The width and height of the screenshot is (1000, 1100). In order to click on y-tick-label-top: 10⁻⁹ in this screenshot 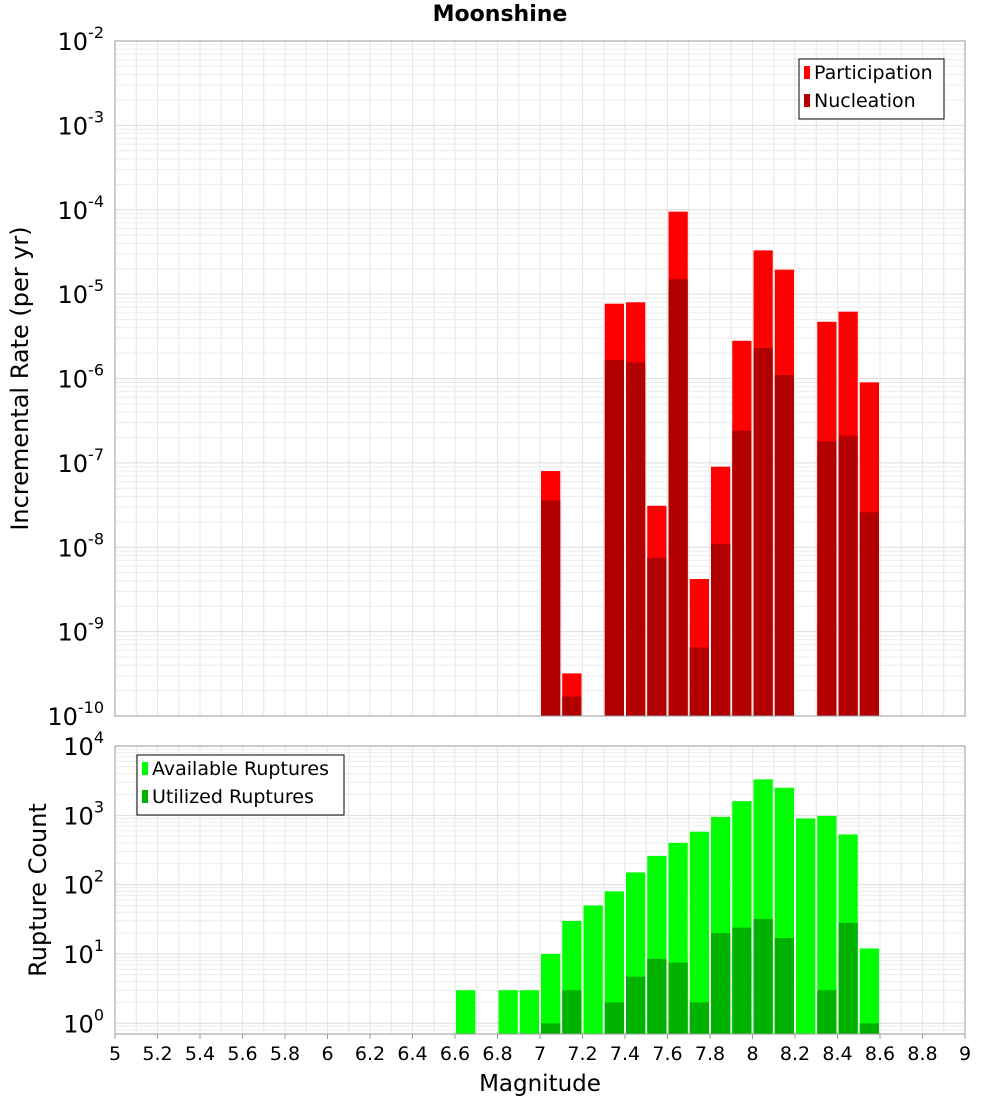, I will do `click(81, 630)`.